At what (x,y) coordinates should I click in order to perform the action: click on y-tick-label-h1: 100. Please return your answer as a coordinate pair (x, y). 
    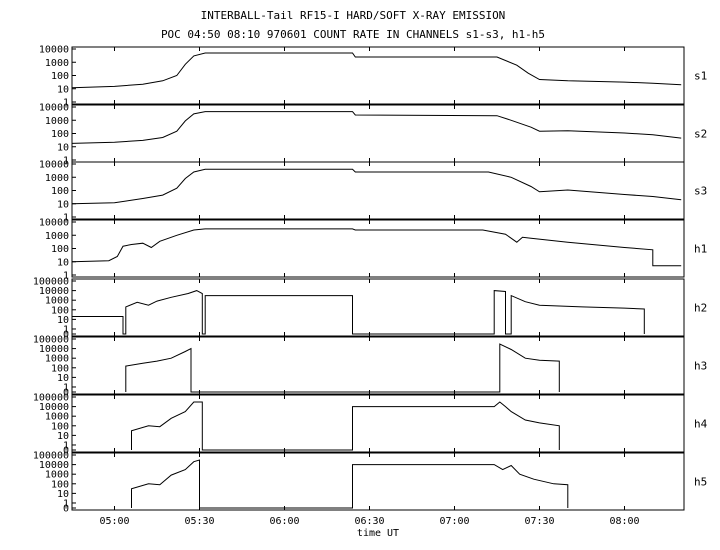
    Looking at the image, I should click on (60, 249).